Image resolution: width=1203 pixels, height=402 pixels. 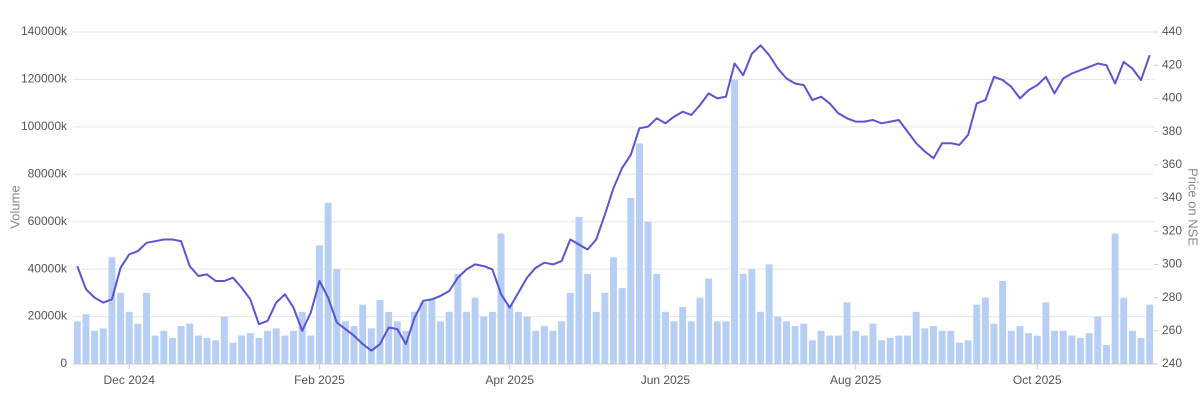 What do you see at coordinates (1172, 98) in the screenshot?
I see `y2-tick-label: 400` at bounding box center [1172, 98].